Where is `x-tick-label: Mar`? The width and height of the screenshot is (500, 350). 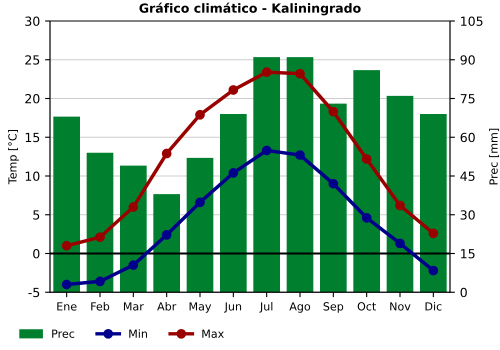
x-tick-label: Mar is located at coordinates (134, 306).